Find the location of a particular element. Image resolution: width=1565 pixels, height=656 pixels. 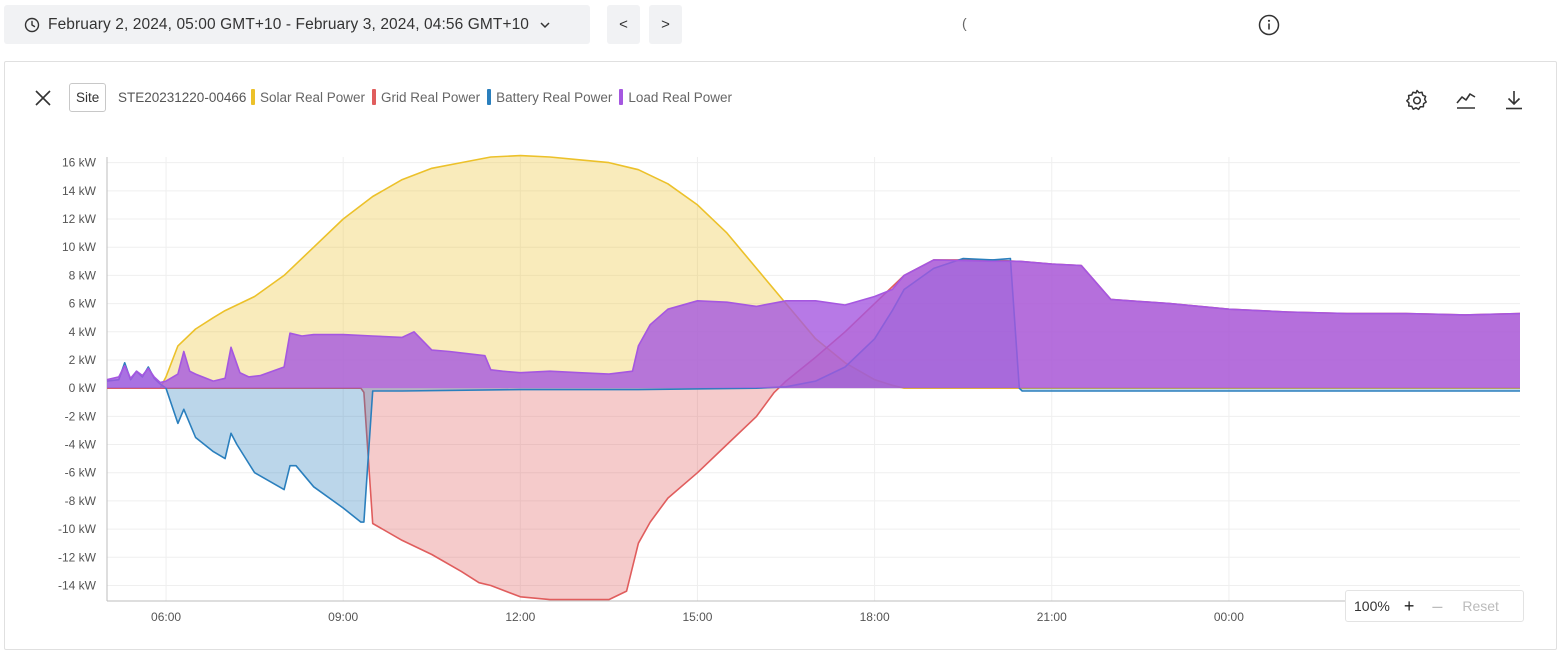

y-tick-label: 4 kW is located at coordinates (83, 332).